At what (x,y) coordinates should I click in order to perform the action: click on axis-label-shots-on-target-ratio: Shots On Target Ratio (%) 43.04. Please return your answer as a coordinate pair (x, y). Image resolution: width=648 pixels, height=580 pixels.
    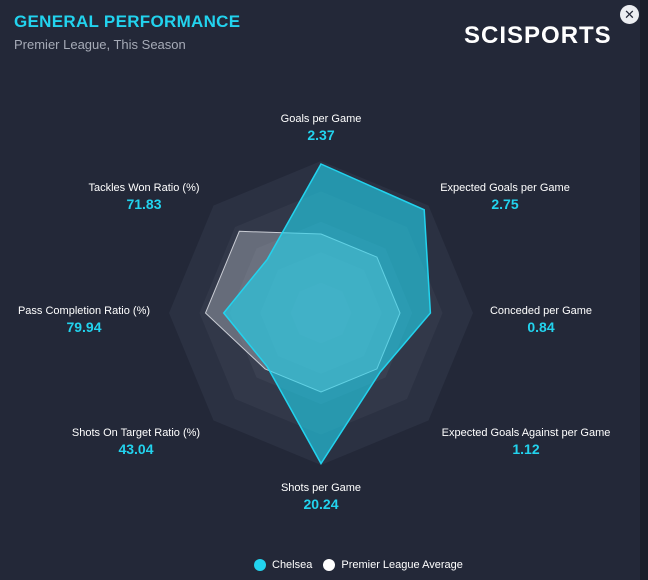
    Looking at the image, I should click on (136, 442).